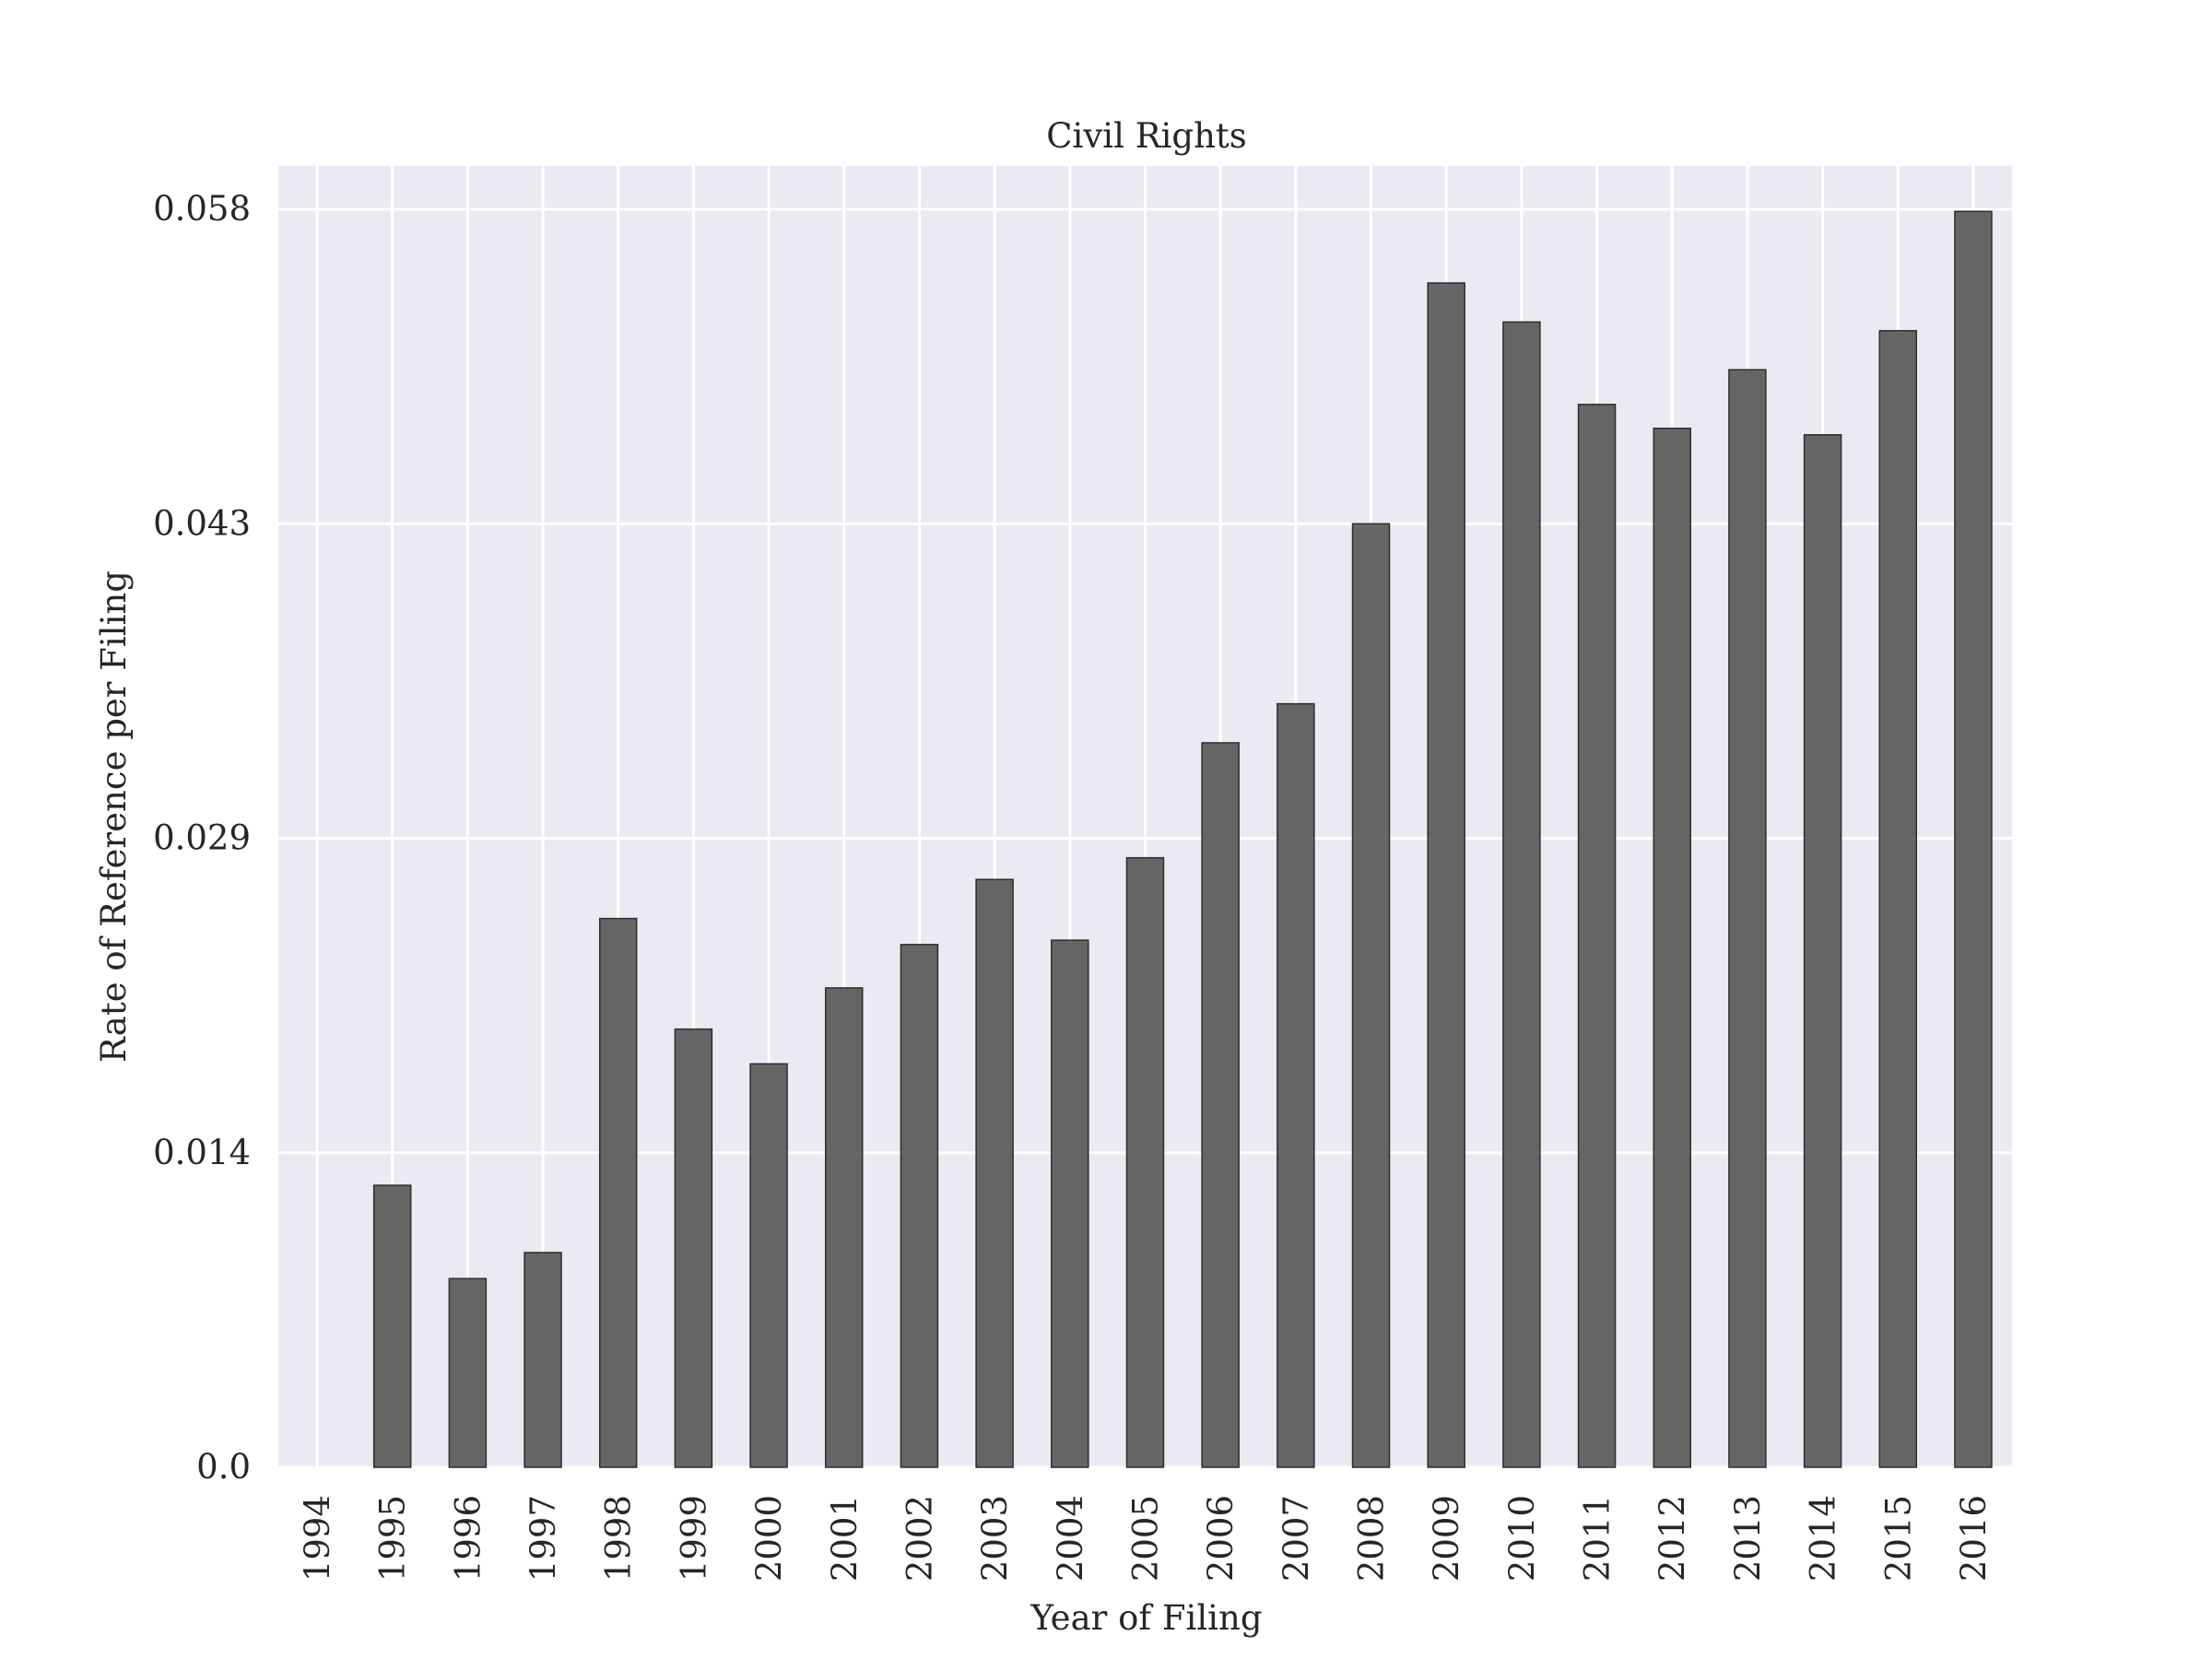 Image resolution: width=2212 pixels, height=1659 pixels. Describe the element at coordinates (1672, 947) in the screenshot. I see `bar-2012` at that location.